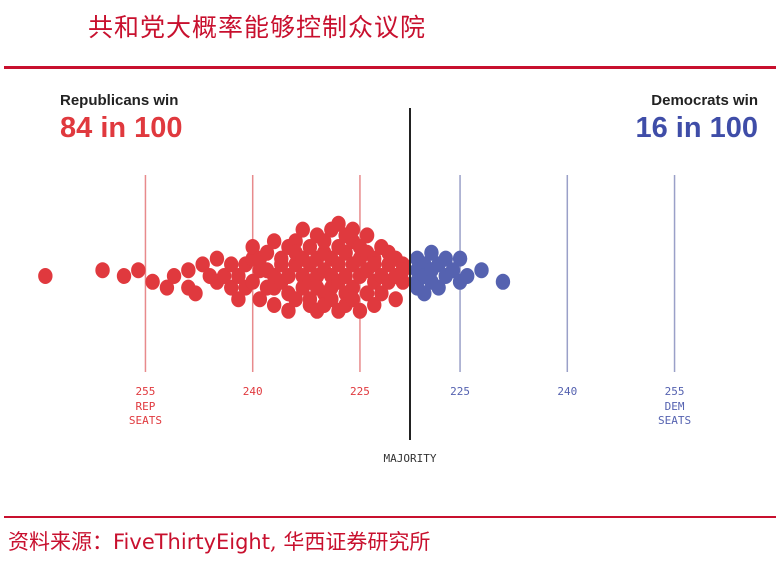 Image resolution: width=780 pixels, height=579 pixels. Describe the element at coordinates (675, 406) in the screenshot. I see `tick-sublabel-democrat: DEM` at that location.